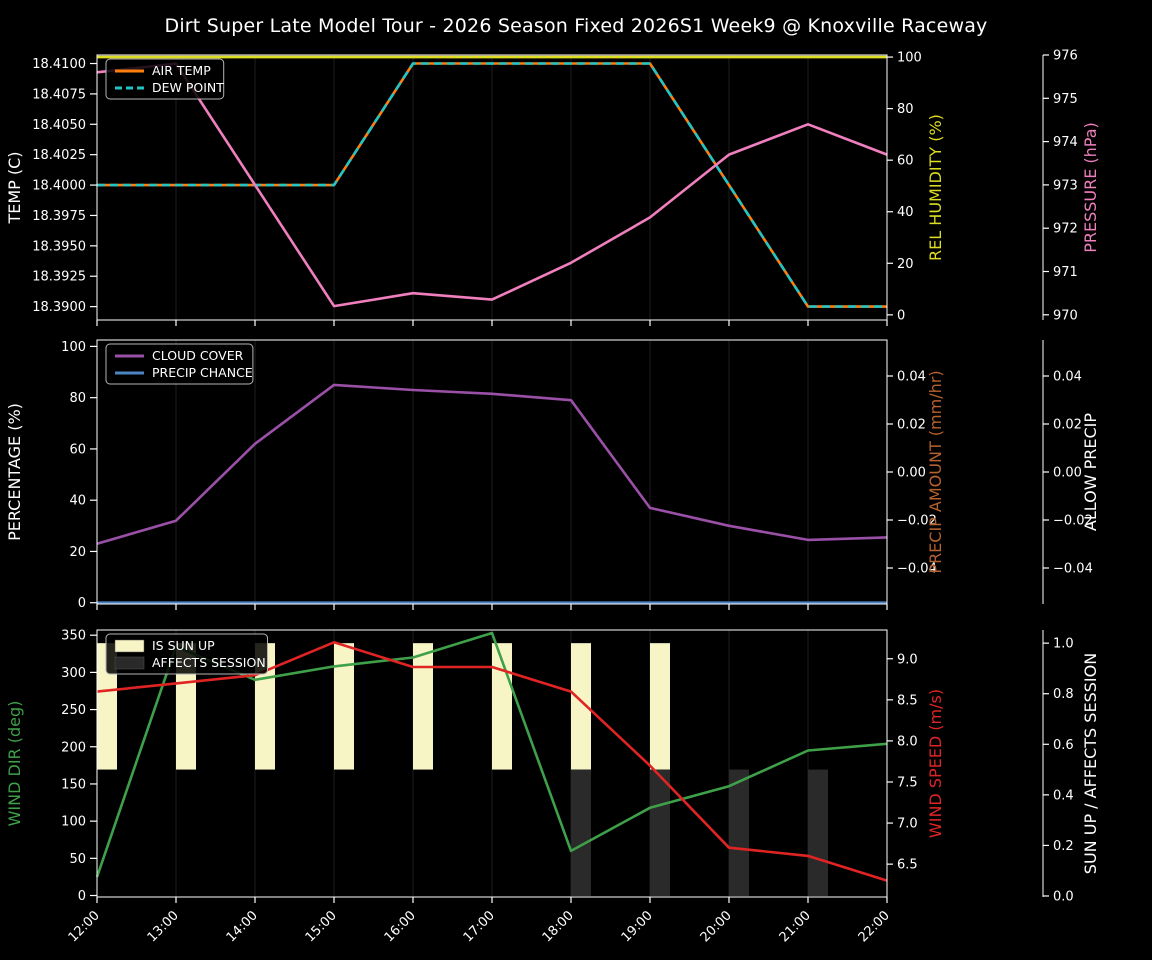 The height and width of the screenshot is (960, 1152). What do you see at coordinates (911, 425) in the screenshot?
I see `right-inner-tick-label: 0.02` at bounding box center [911, 425].